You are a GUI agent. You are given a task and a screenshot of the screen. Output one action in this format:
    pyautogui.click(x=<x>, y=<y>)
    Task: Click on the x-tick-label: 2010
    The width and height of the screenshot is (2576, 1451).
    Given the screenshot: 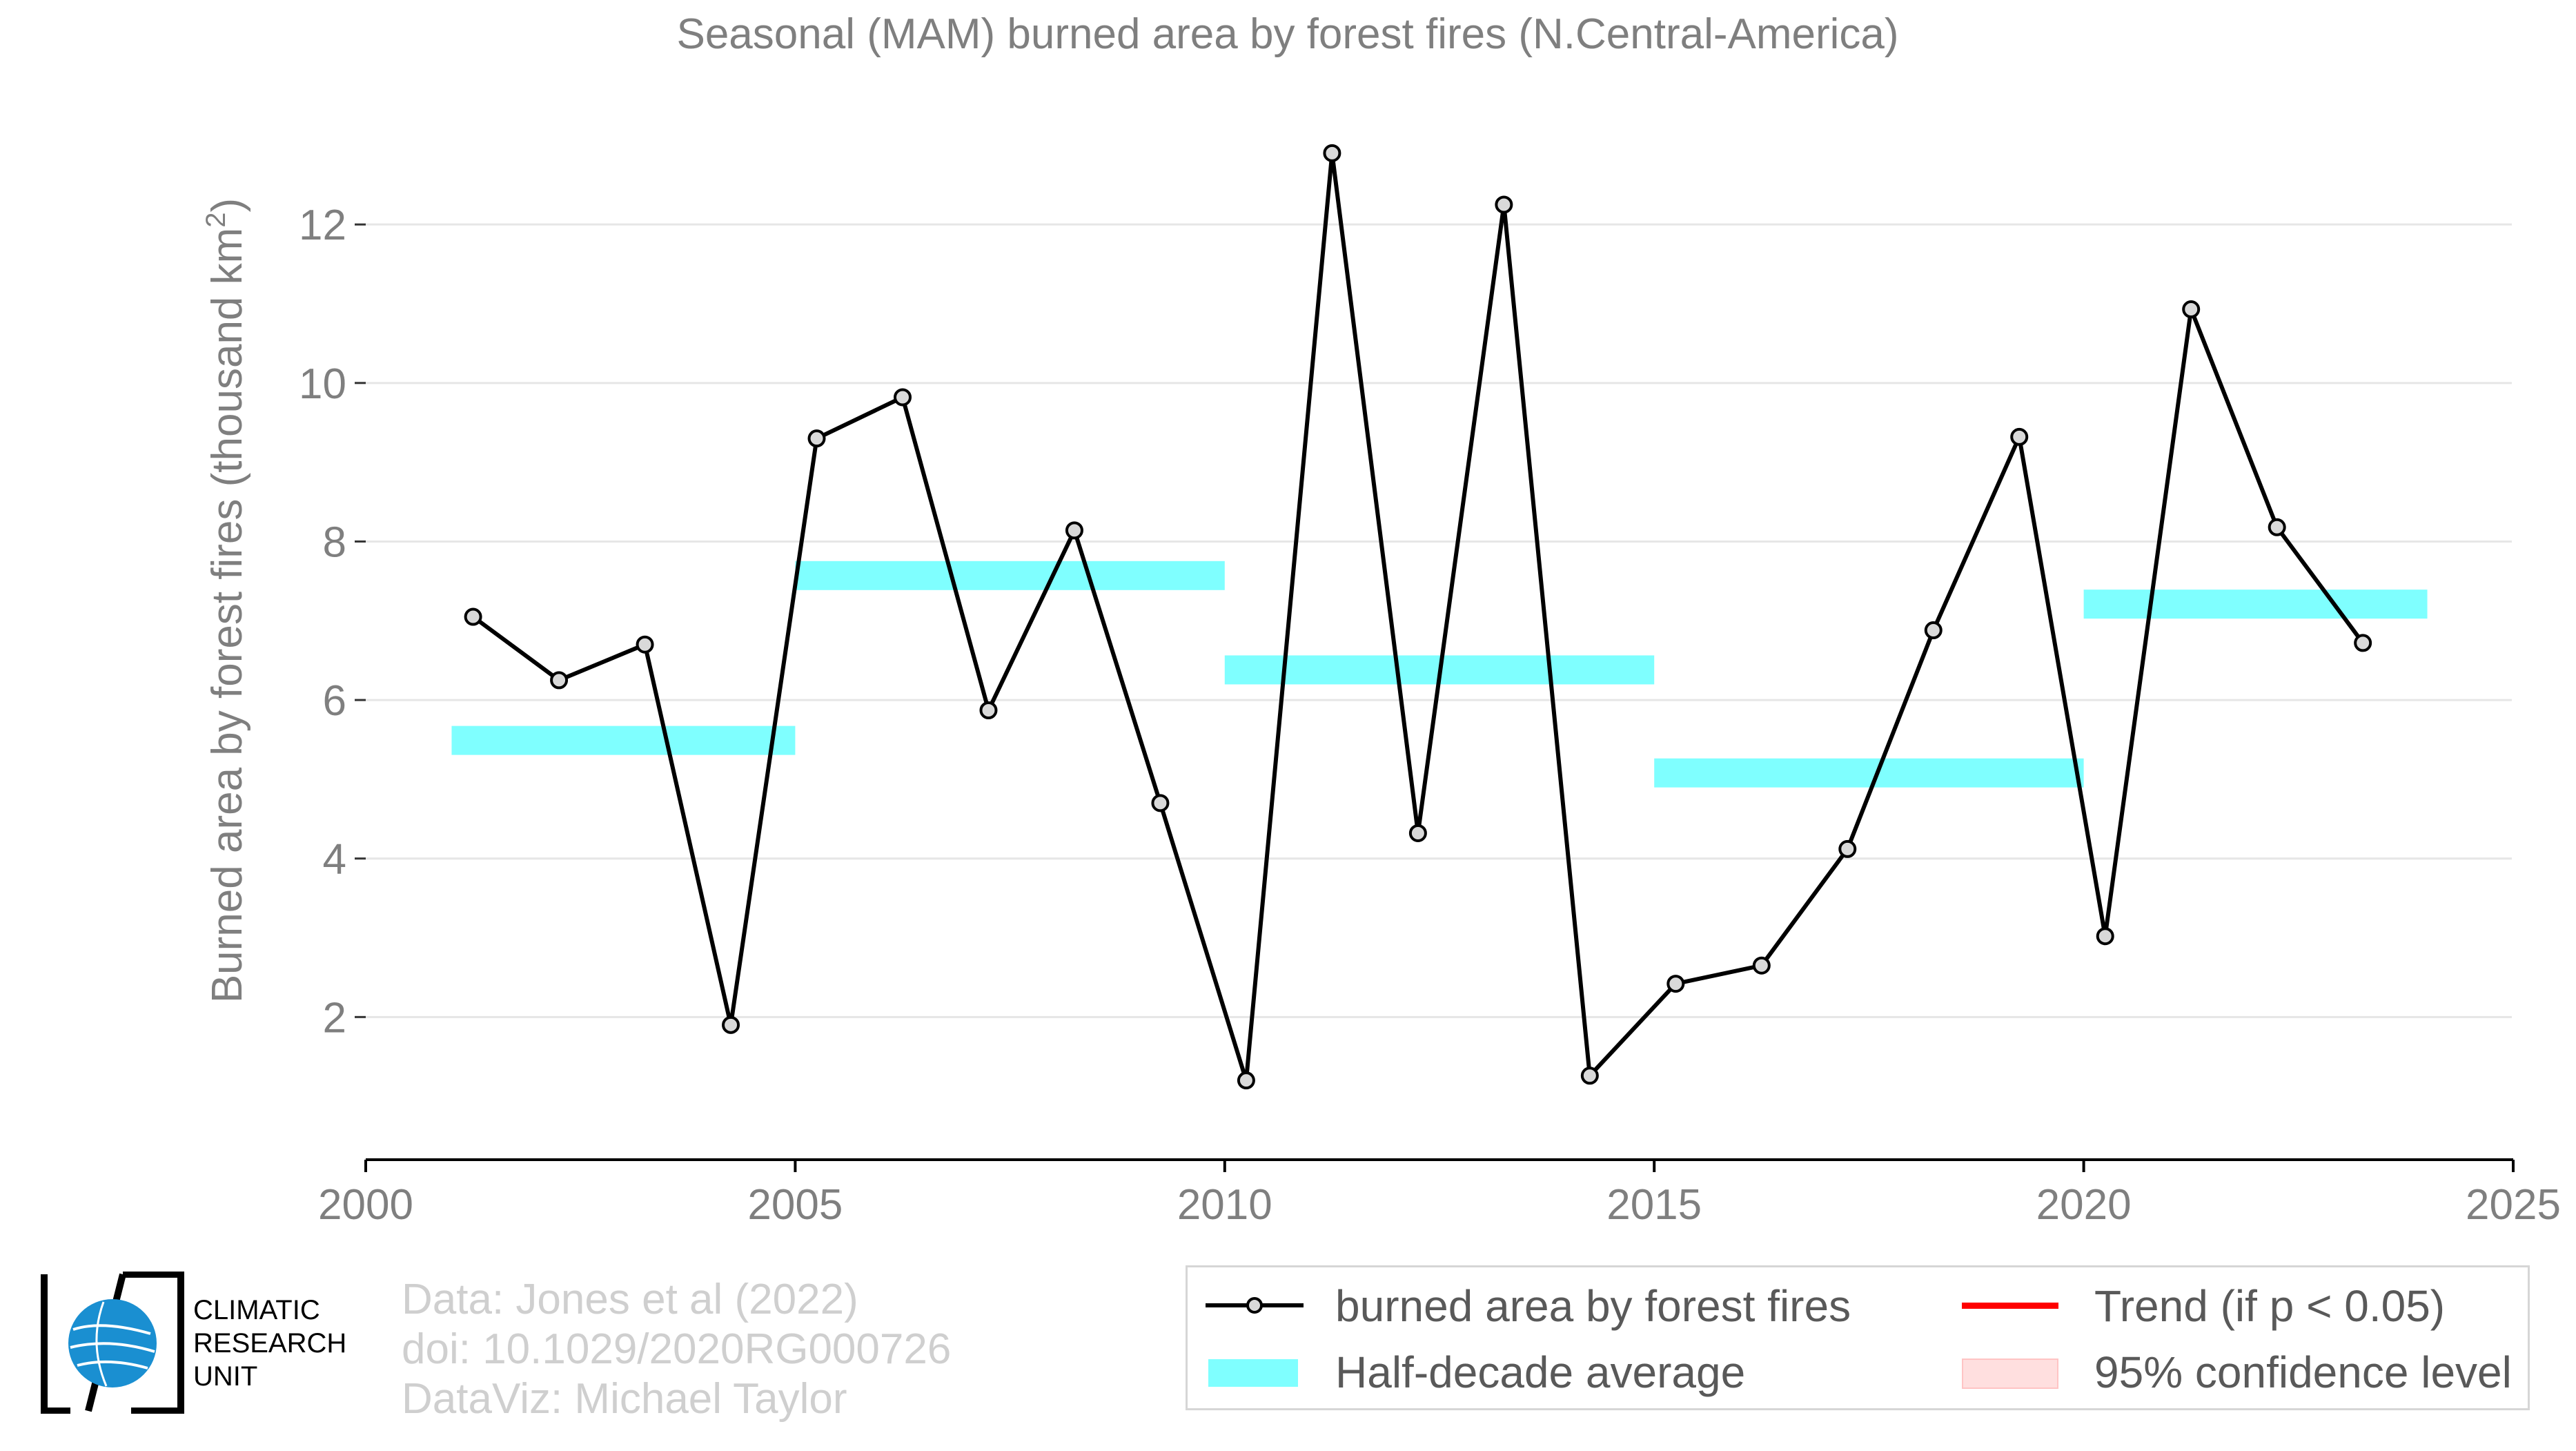 What is the action you would take?
    pyautogui.click(x=1224, y=1205)
    